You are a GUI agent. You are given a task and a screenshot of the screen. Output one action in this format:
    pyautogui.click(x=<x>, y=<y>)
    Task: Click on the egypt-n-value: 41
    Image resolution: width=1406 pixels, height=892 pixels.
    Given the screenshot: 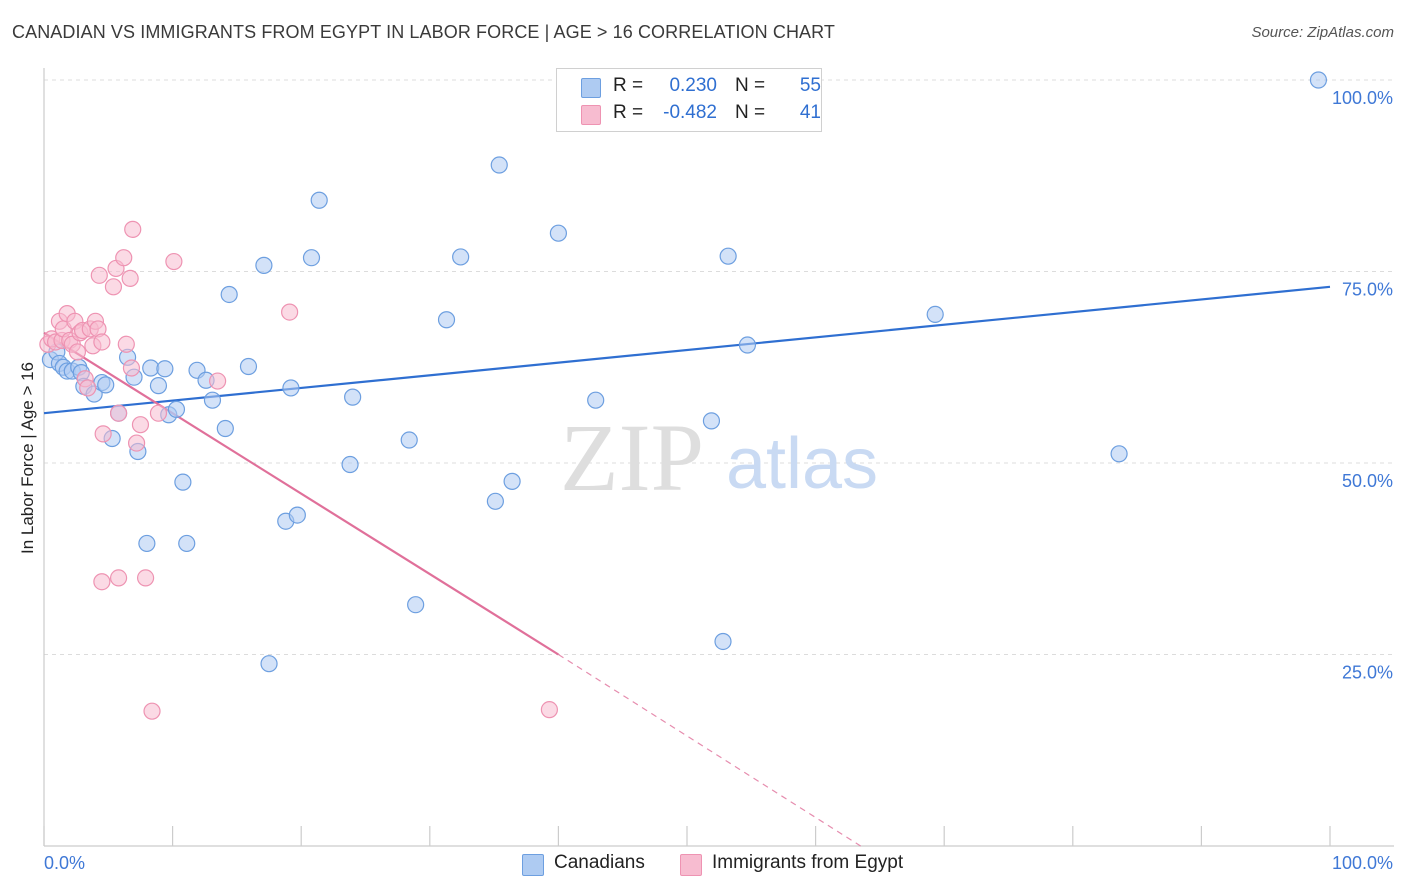 What is the action you would take?
    pyautogui.click(x=810, y=112)
    